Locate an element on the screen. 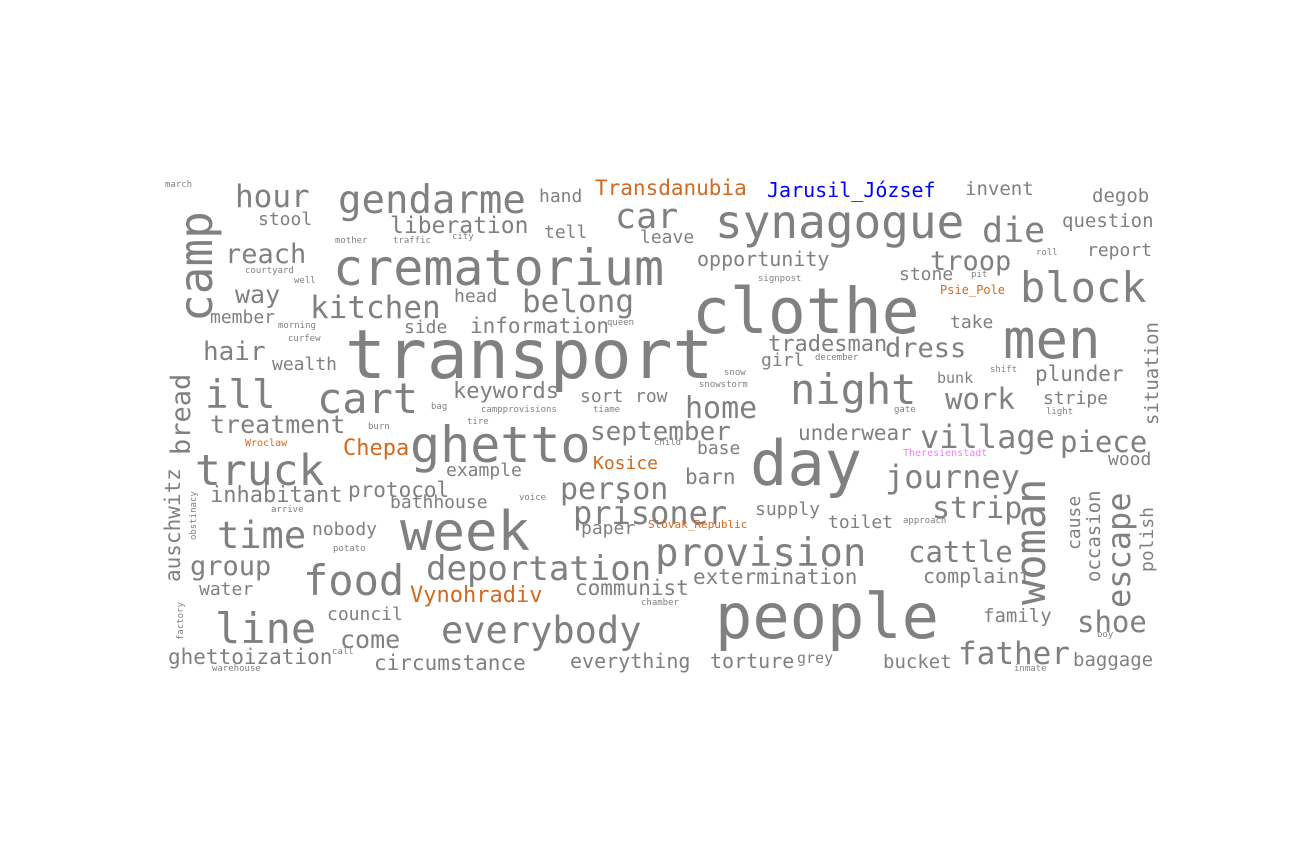 This screenshot has width=1296, height=864. cloud-word: synagogue is located at coordinates (839, 222).